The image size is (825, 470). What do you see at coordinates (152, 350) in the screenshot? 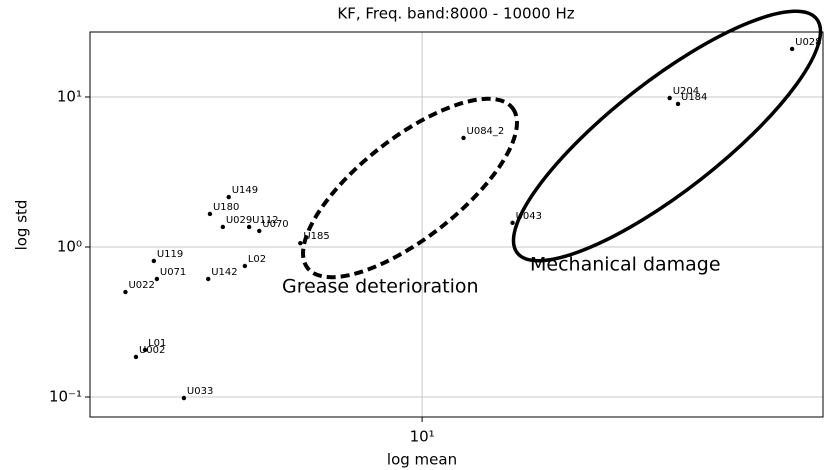
I see `point-label: U002` at bounding box center [152, 350].